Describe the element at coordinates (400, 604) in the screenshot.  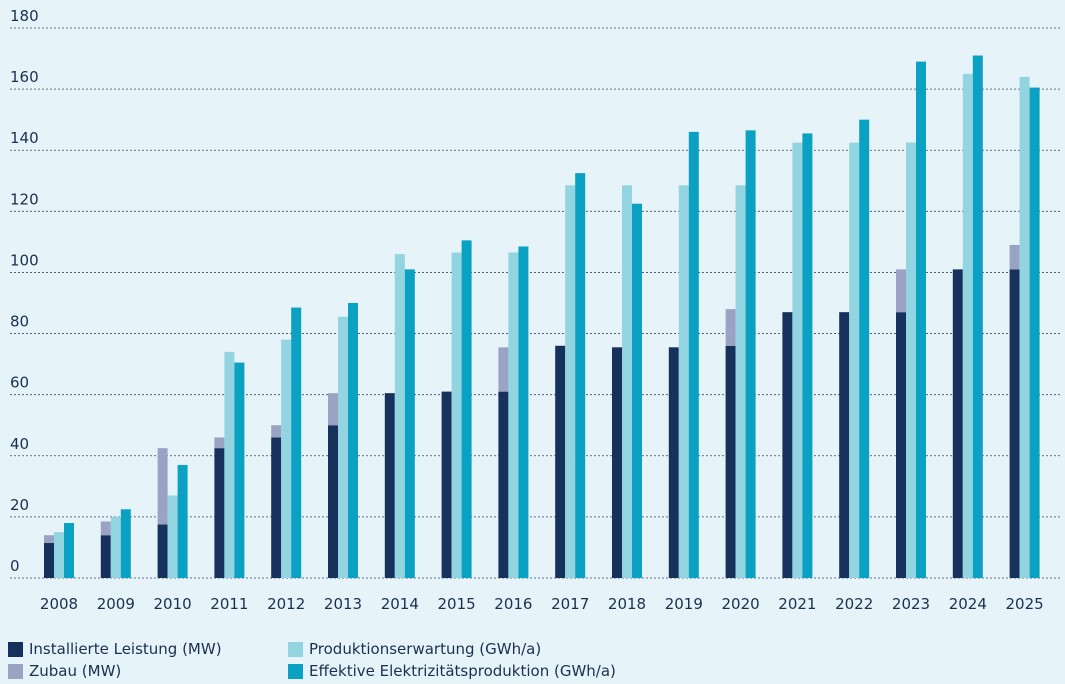
I see `x-tick-2014: 2014` at that location.